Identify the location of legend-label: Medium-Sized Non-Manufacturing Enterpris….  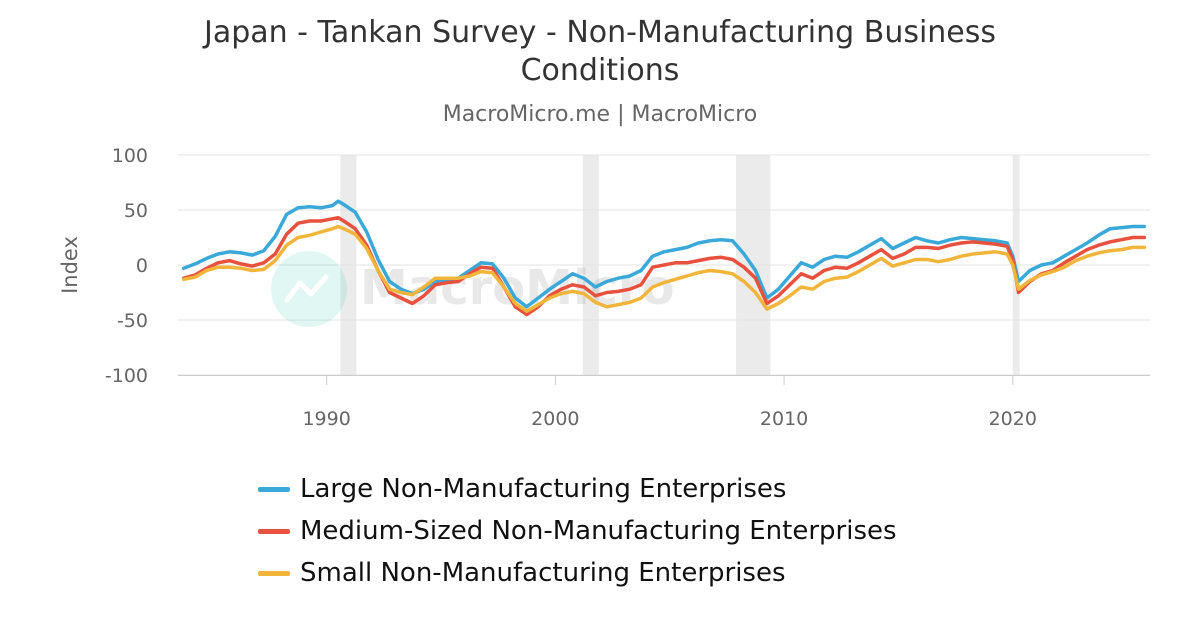
(598, 531).